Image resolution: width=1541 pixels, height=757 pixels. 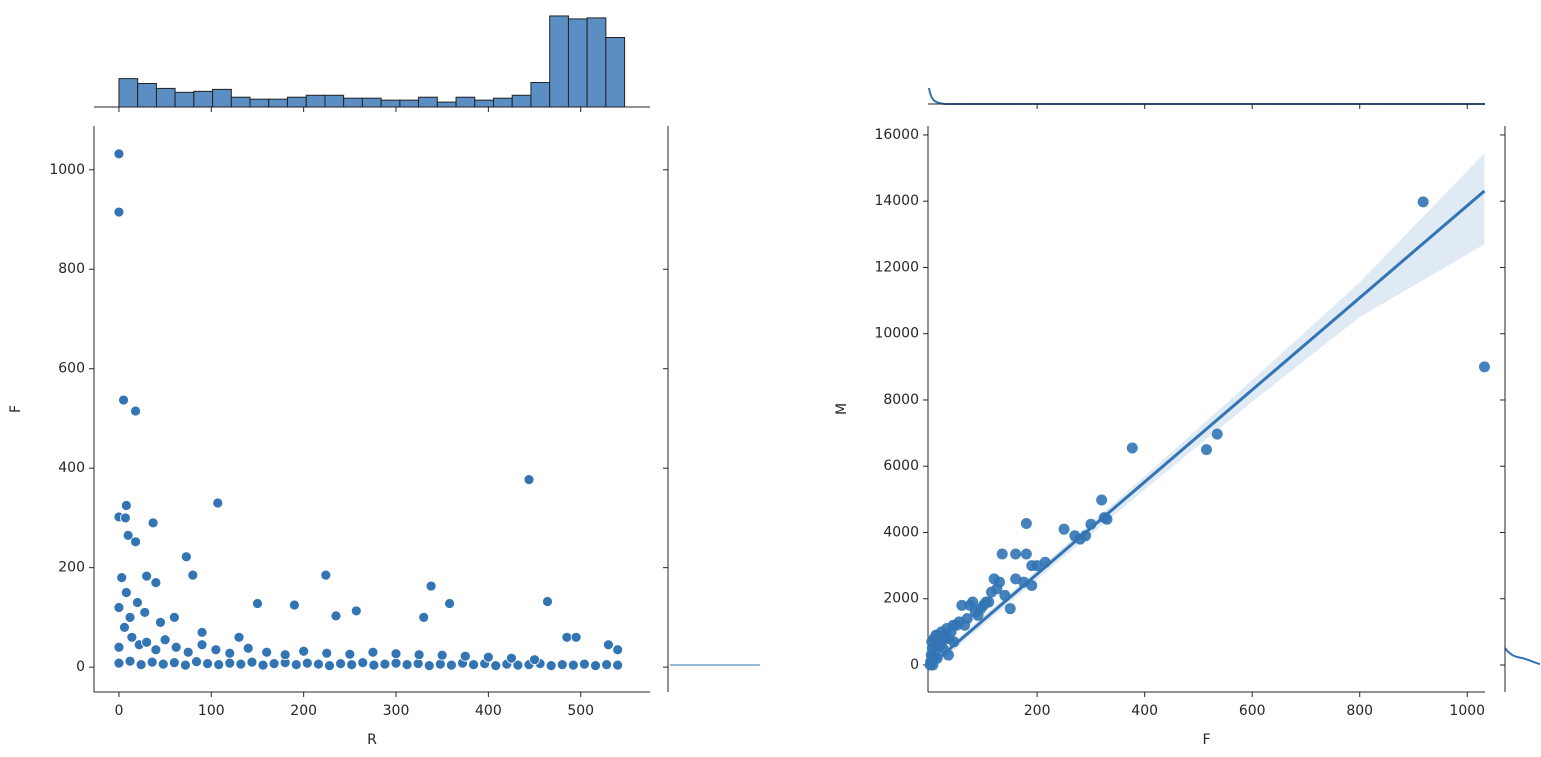 I want to click on y-tick-label: 0, so click(x=914, y=665).